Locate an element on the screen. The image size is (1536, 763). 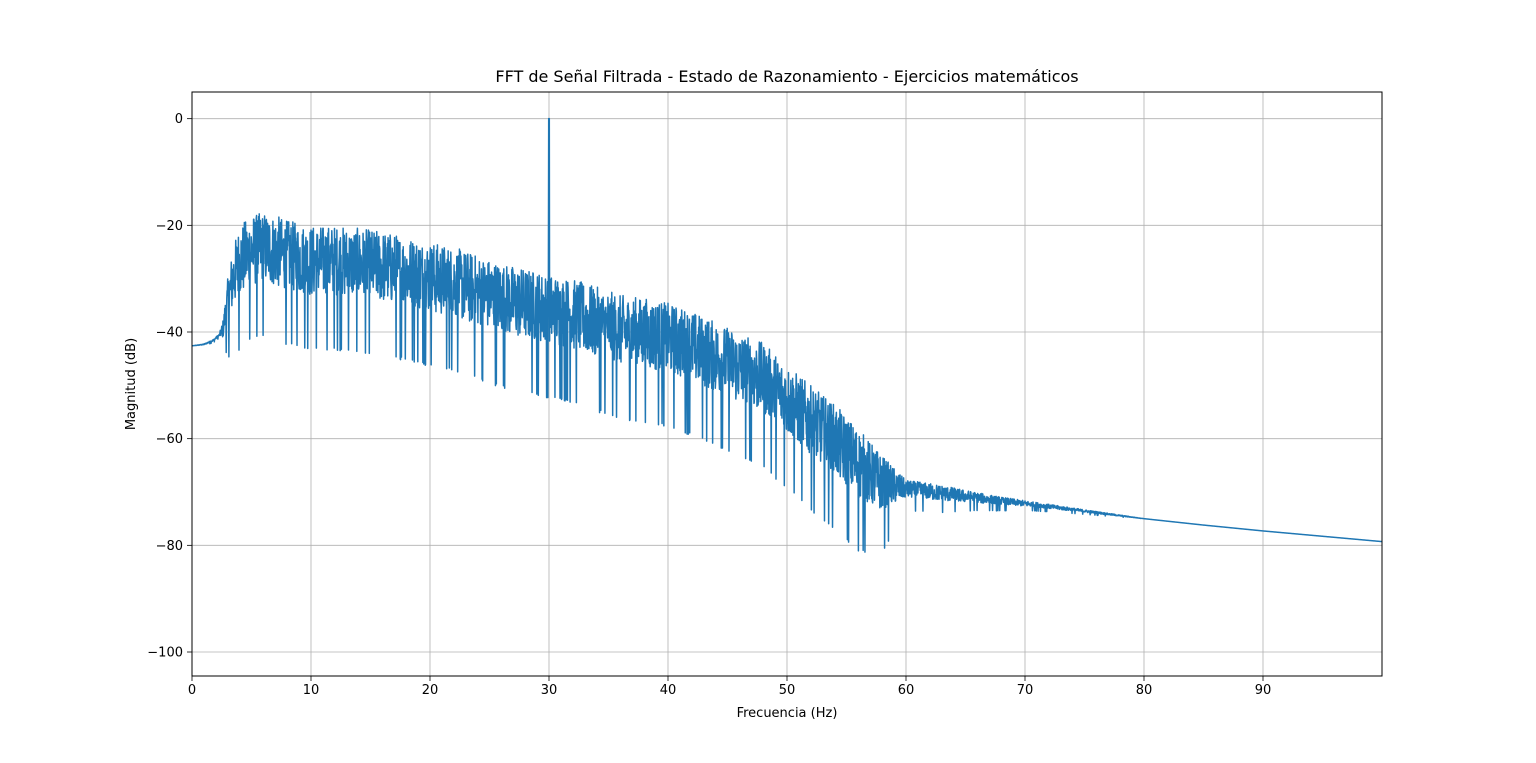
y-tick-label: −60 is located at coordinates (169, 439).